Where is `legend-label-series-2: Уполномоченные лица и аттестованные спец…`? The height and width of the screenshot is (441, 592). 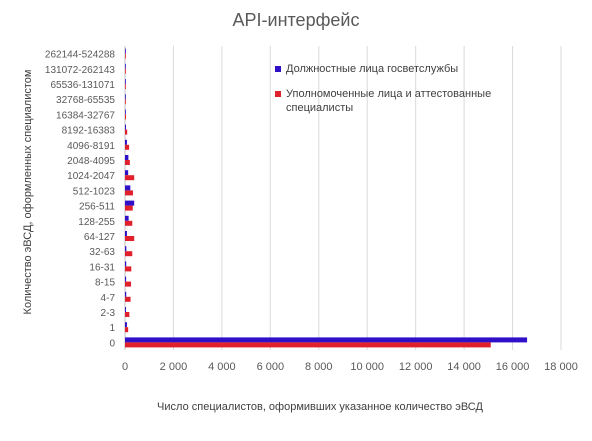 legend-label-series-2: Уполномоченные лица и аттестованные спец… is located at coordinates (389, 101).